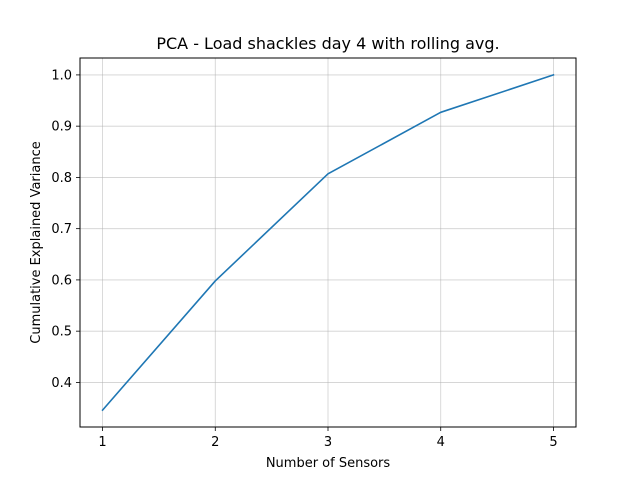  I want to click on y-tick-label: 1.0, so click(61, 75).